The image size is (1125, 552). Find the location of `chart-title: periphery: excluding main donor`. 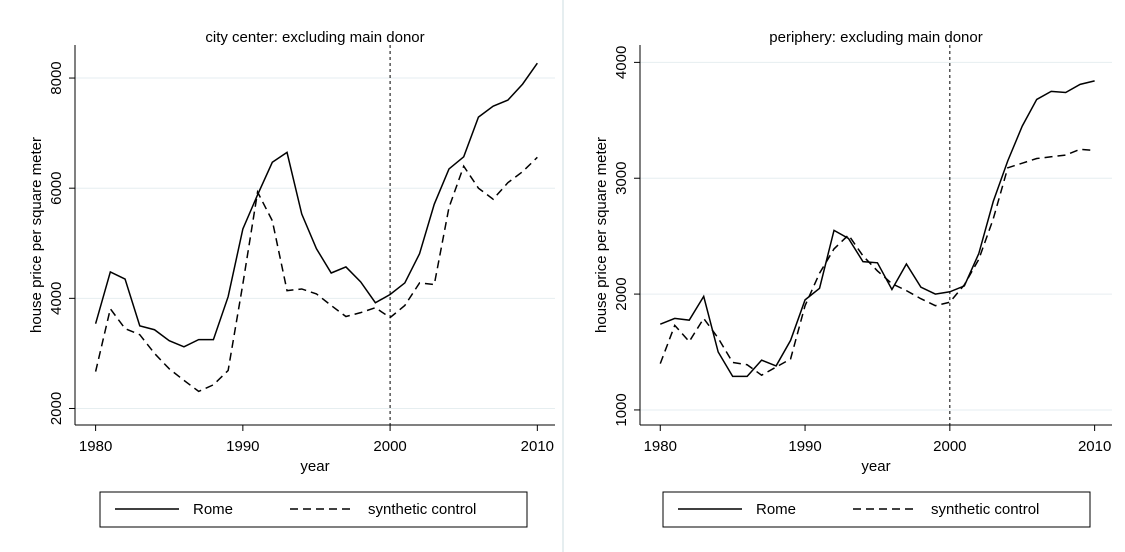

chart-title: periphery: excluding main donor is located at coordinates (875, 37).